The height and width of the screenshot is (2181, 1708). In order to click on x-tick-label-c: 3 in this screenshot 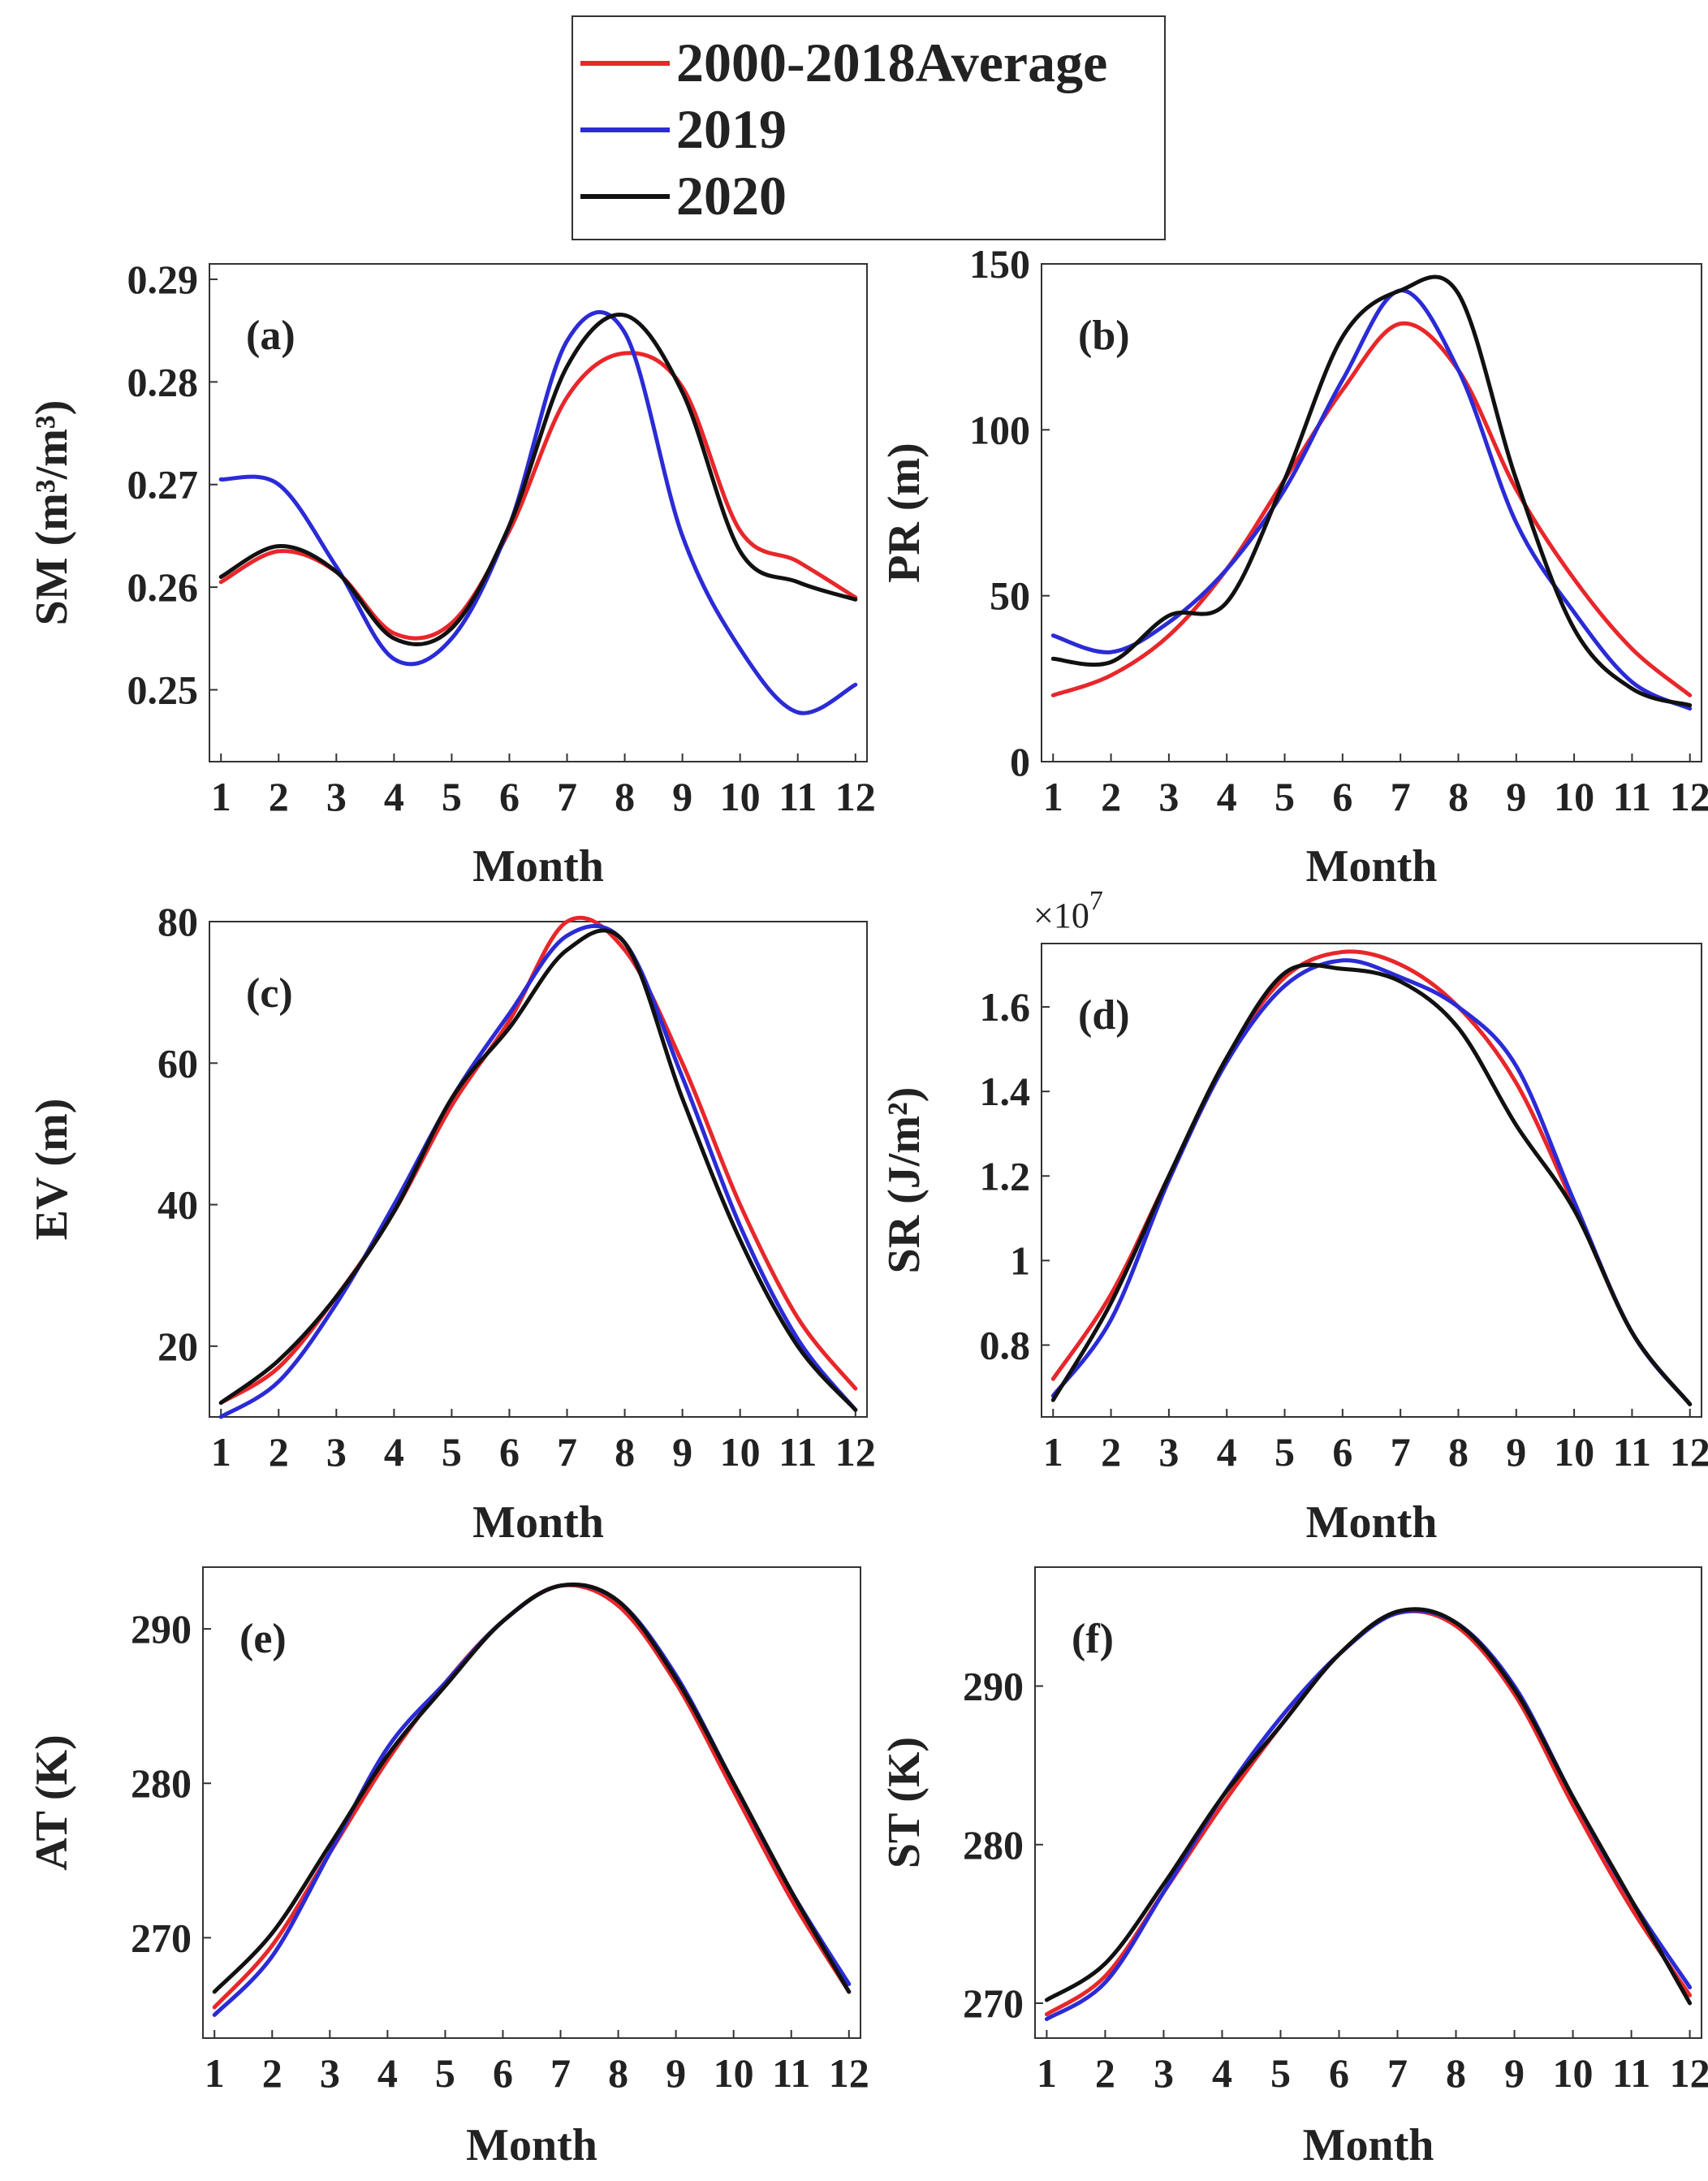, I will do `click(336, 1452)`.